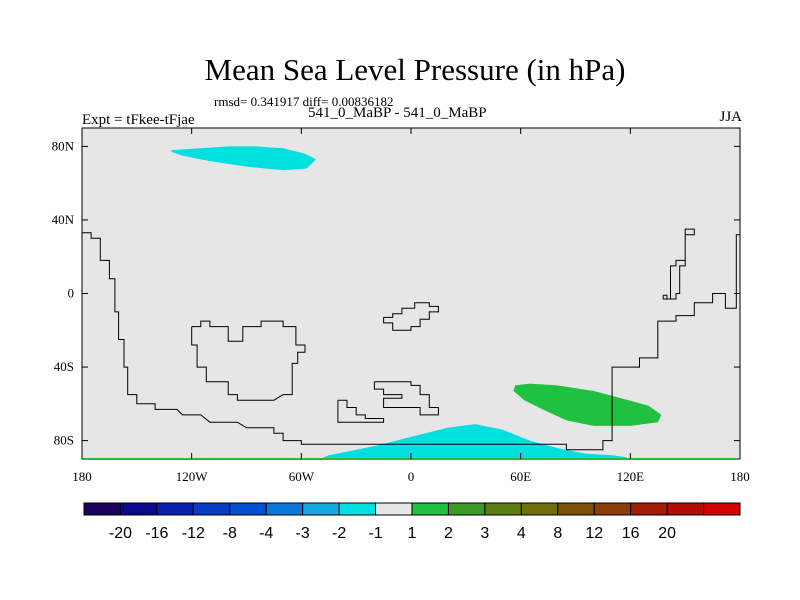 This screenshot has width=800, height=600. Describe the element at coordinates (64, 366) in the screenshot. I see `y-tick-label: 40S` at that location.